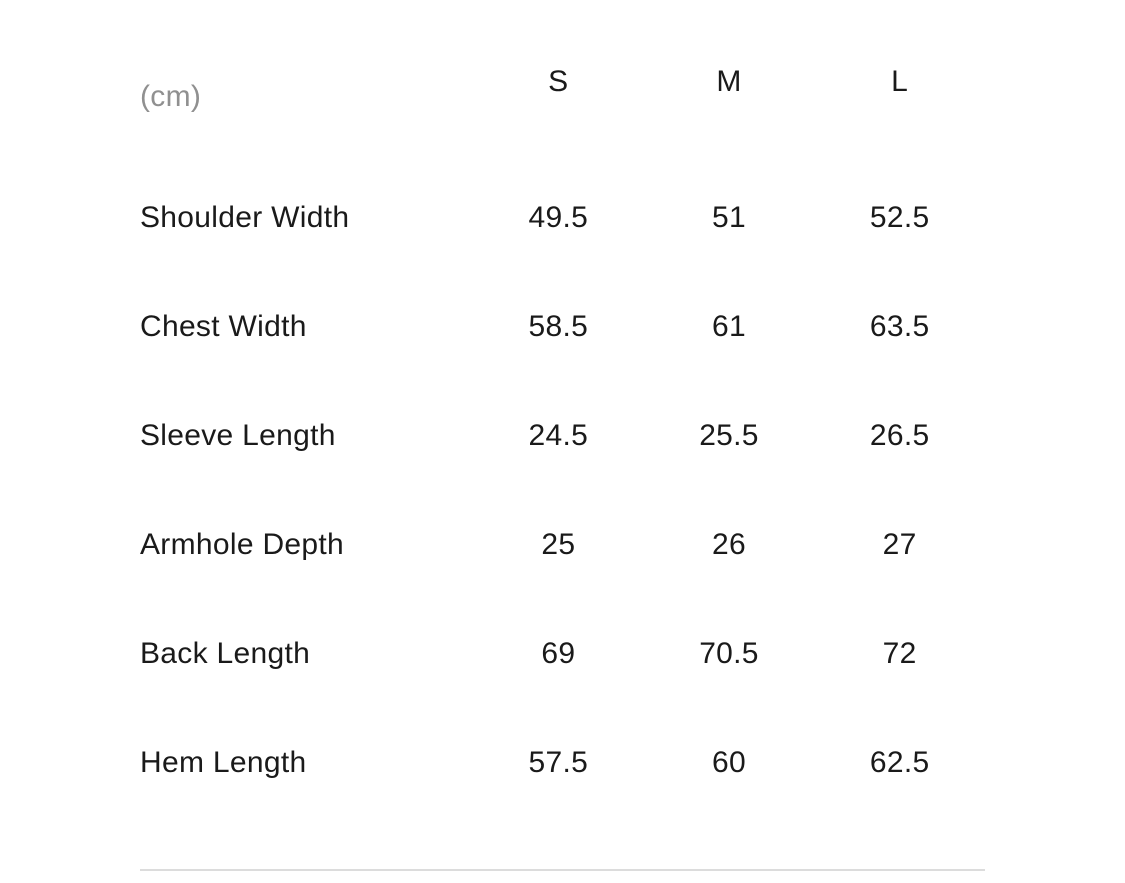  I want to click on cell-value-s: 58.5, so click(558, 326).